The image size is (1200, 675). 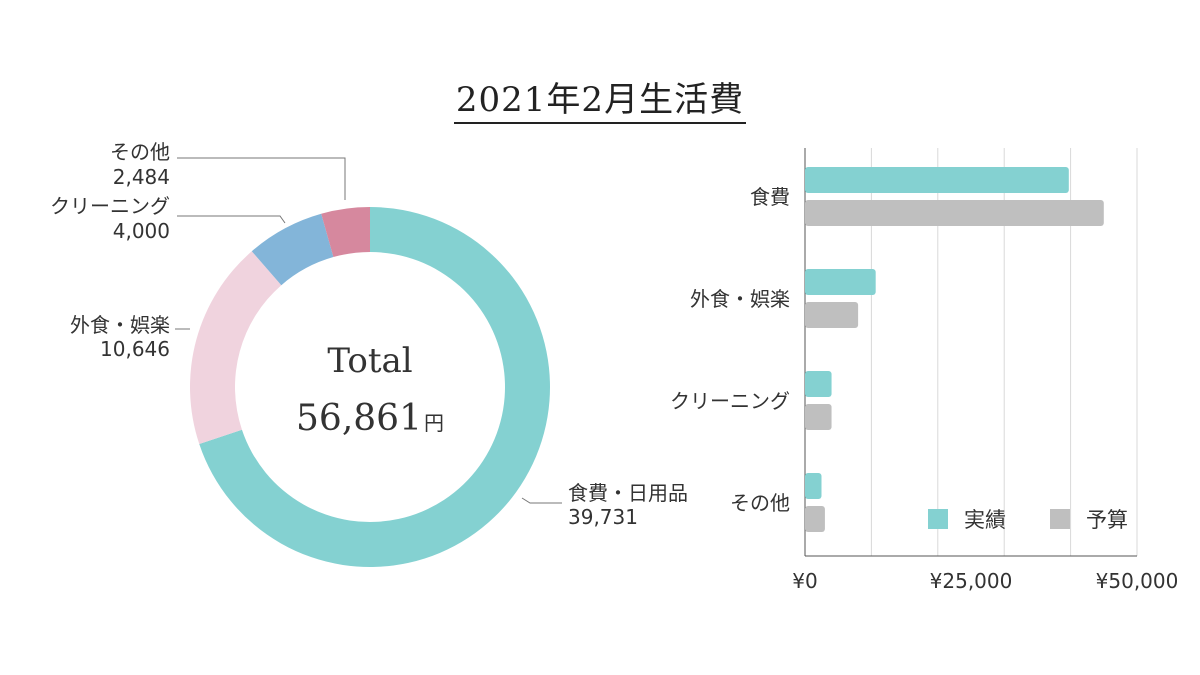 What do you see at coordinates (730, 401) in the screenshot?
I see `category-label-2: クリーニング` at bounding box center [730, 401].